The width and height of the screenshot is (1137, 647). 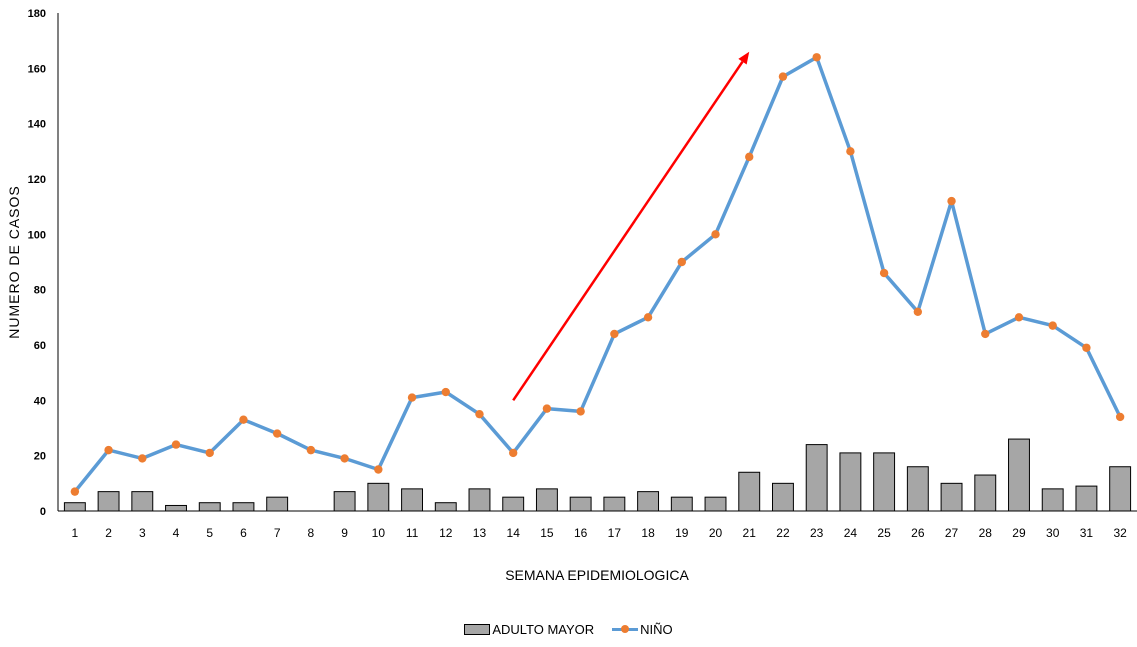 I want to click on trend-annotation, so click(x=631, y=226).